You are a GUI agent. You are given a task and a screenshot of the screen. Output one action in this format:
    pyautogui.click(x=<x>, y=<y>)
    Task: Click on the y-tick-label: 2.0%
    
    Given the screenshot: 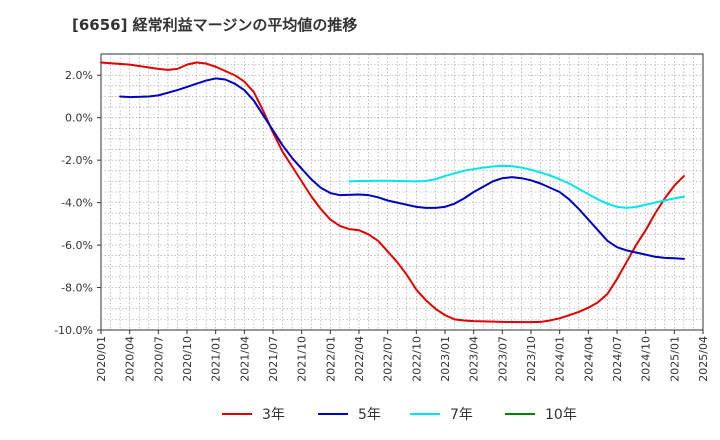 What is the action you would take?
    pyautogui.click(x=79, y=75)
    